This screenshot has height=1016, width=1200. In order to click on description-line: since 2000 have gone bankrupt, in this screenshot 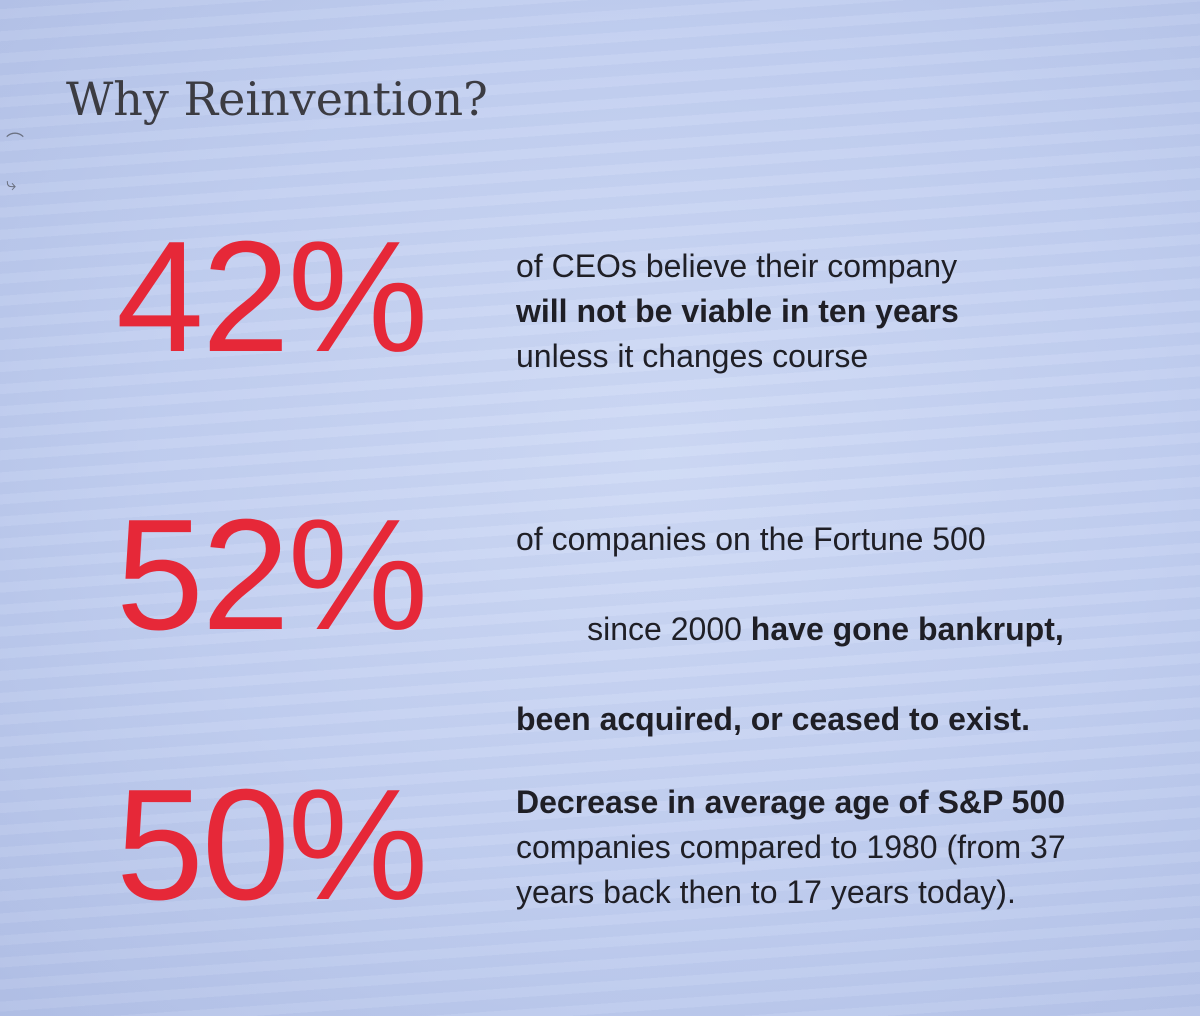, I will do `click(846, 629)`.